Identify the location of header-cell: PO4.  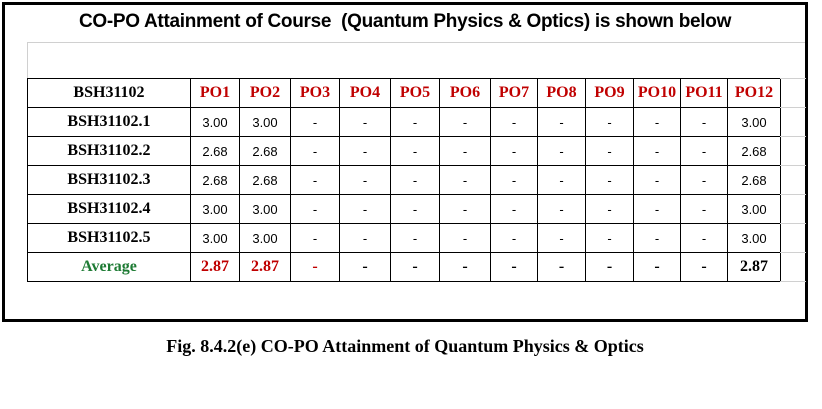
(365, 93).